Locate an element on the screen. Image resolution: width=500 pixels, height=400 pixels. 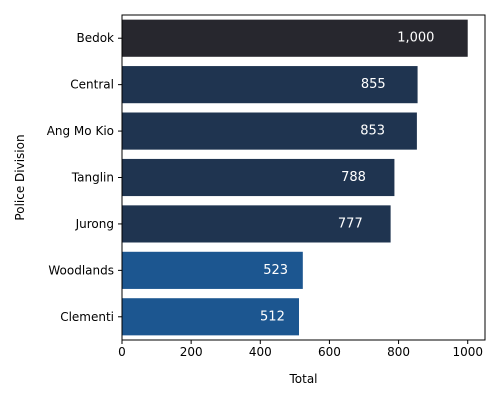
x-tick-label: 400 is located at coordinates (260, 352).